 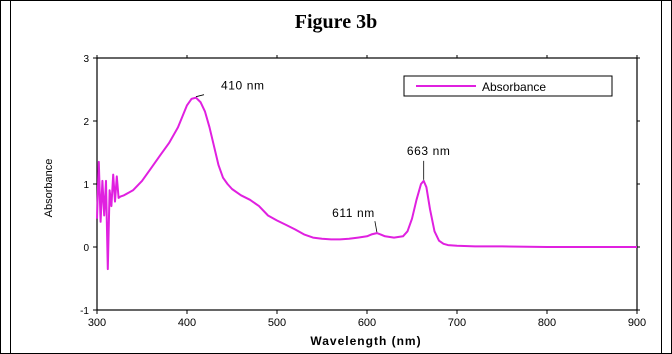 I want to click on frame-divider-left, so click(x=10, y=177).